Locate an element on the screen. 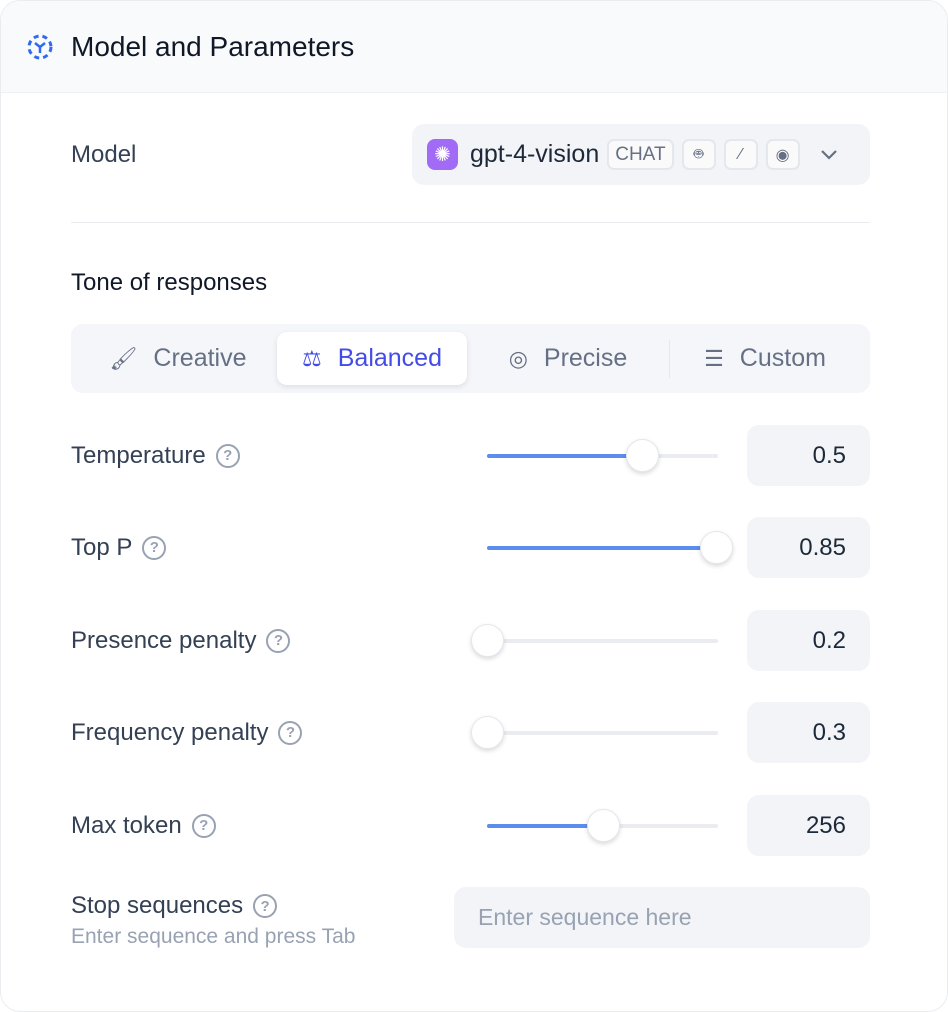  param-row-max-token: Max token? 256 is located at coordinates (470, 825).